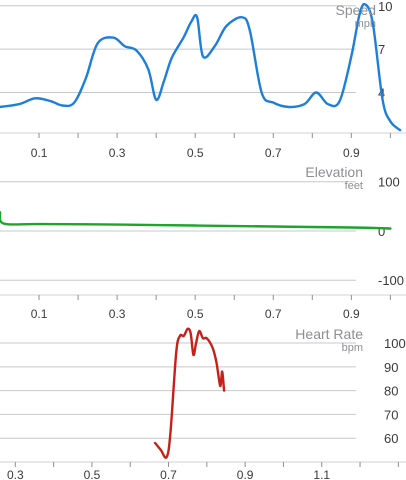 This screenshot has height=480, width=406. Describe the element at coordinates (395, 343) in the screenshot. I see `heart-rate-ytick-label: 100` at that location.